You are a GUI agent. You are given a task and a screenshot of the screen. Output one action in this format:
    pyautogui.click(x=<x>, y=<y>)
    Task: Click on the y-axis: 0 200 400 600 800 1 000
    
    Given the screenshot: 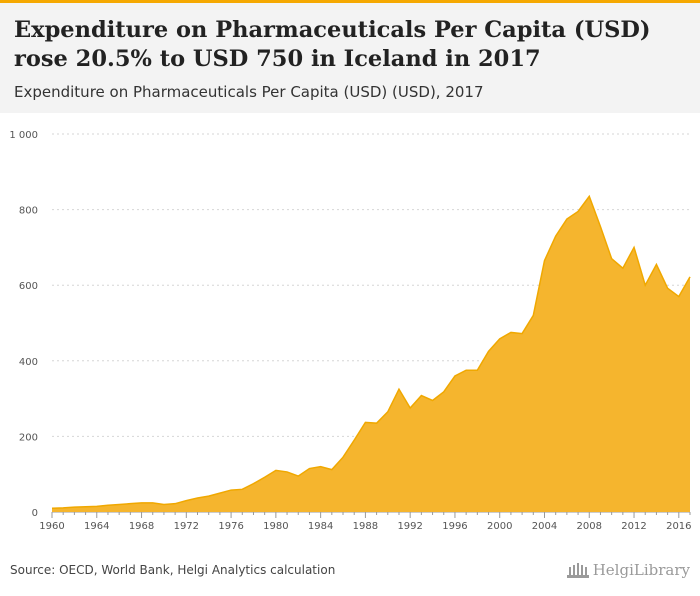 What is the action you would take?
    pyautogui.click(x=23, y=324)
    